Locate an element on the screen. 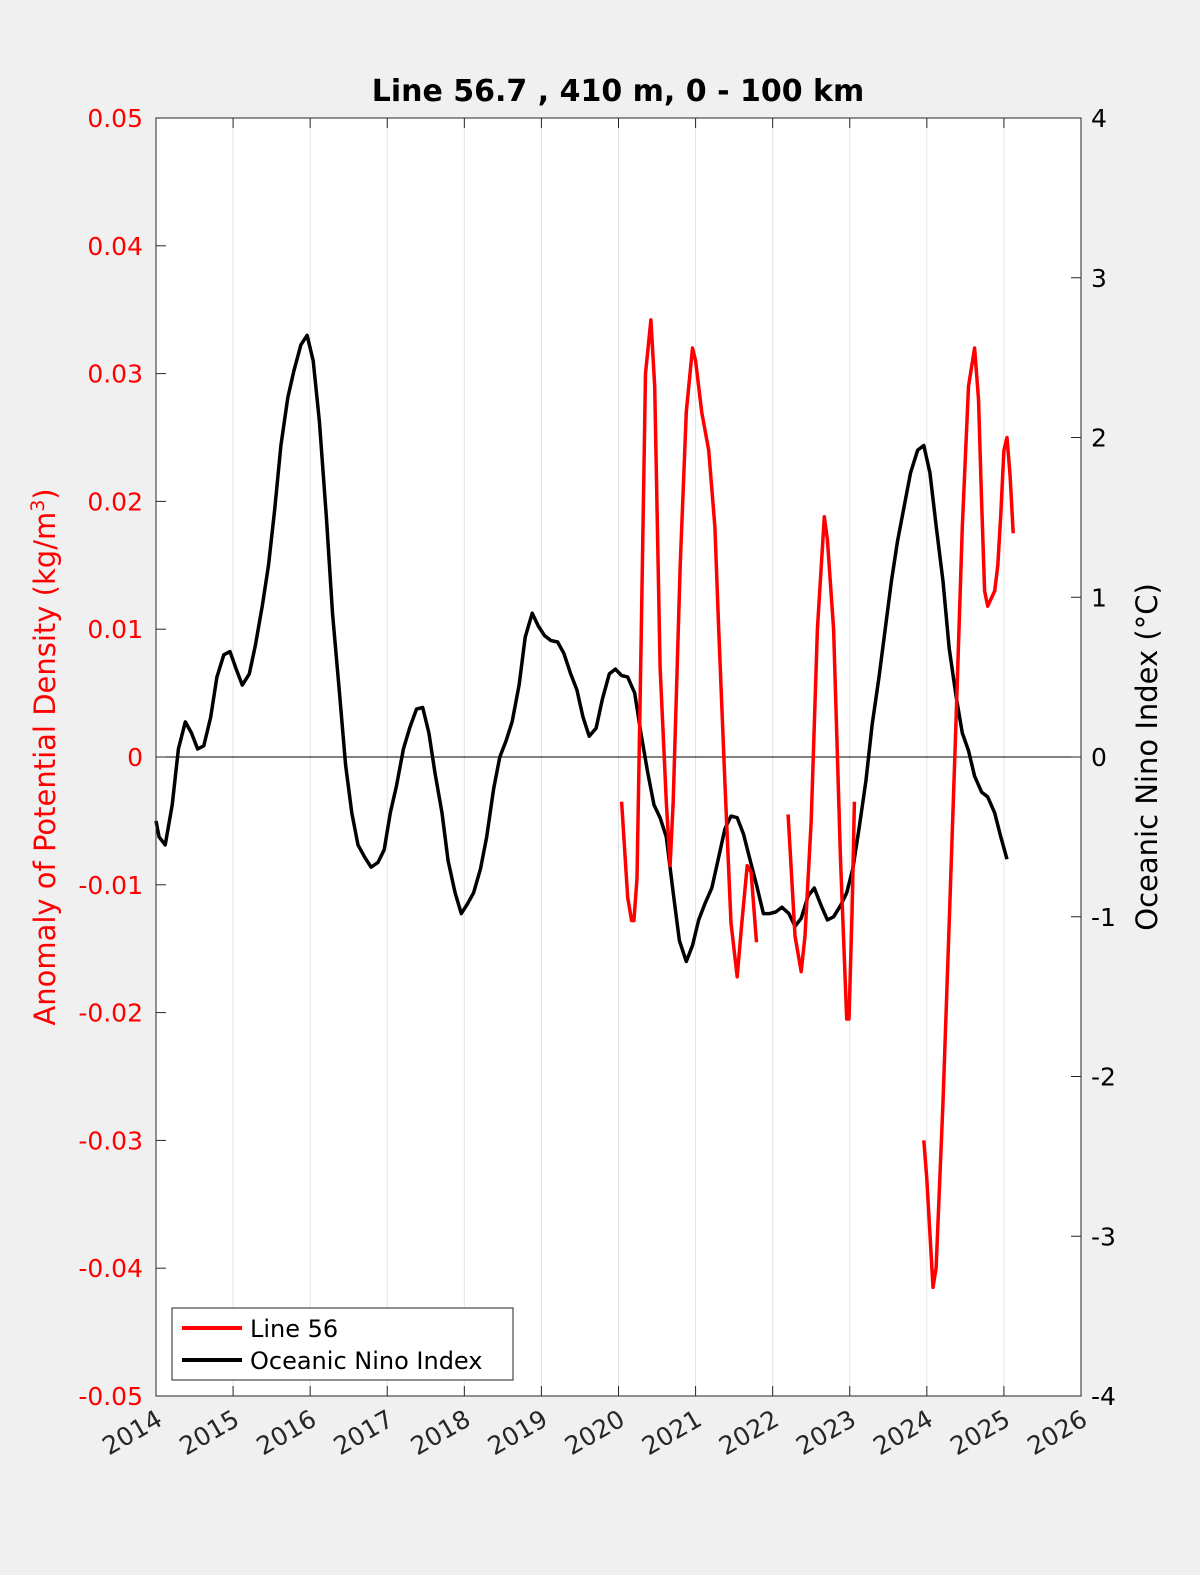 Image resolution: width=1200 pixels, height=1575 pixels. y-right-tick-label: -4 is located at coordinates (1103, 1396).